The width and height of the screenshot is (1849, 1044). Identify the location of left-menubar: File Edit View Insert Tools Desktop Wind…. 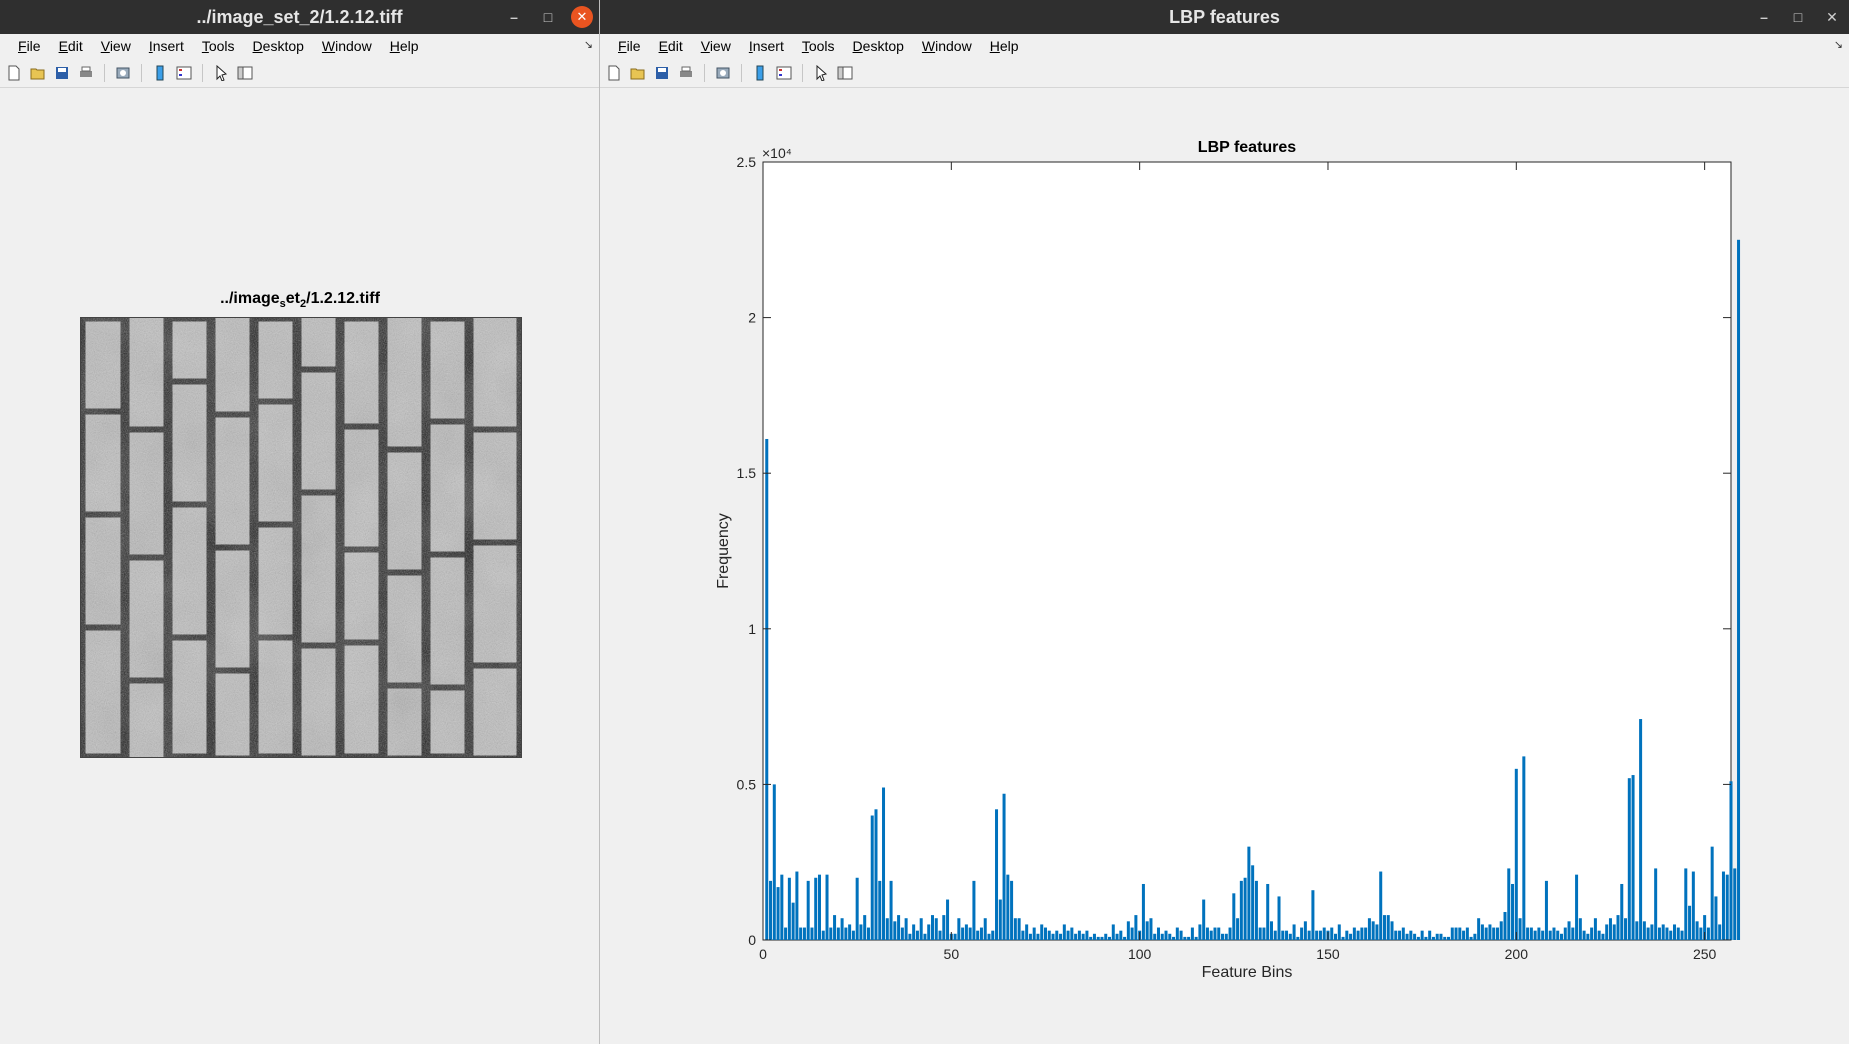
(299, 46).